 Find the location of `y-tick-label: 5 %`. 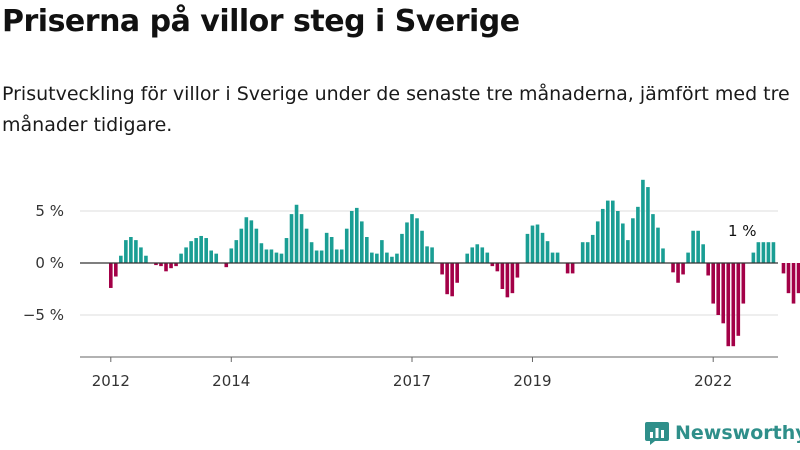

y-tick-label: 5 % is located at coordinates (49, 211).